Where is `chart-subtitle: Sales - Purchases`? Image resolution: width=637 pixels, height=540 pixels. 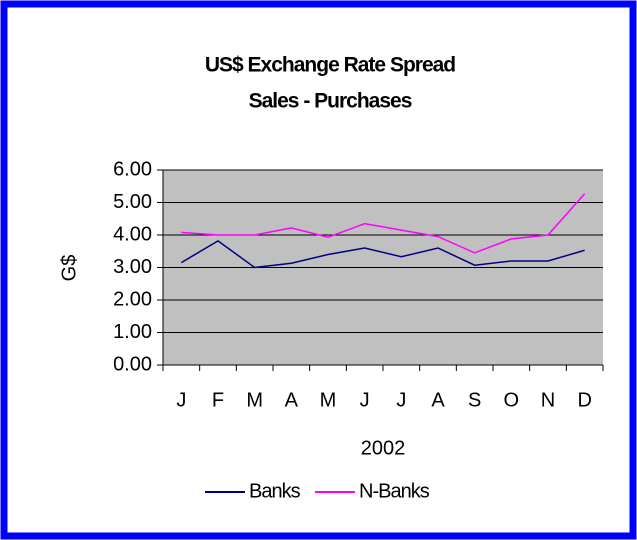
chart-subtitle: Sales - Purchases is located at coordinates (330, 101).